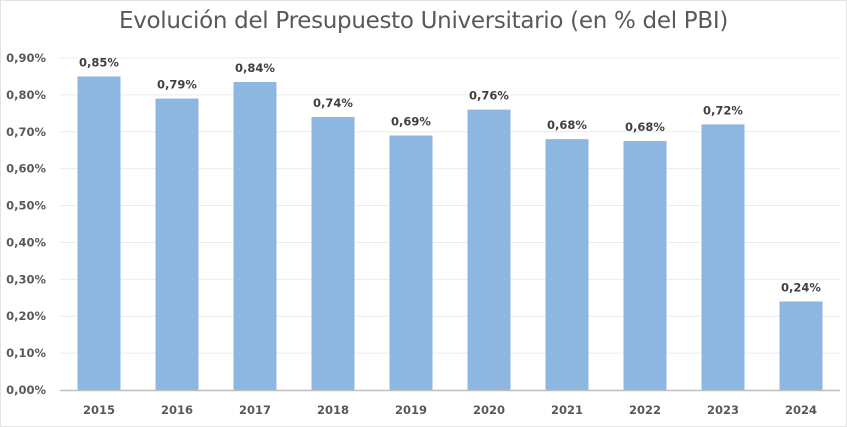 The width and height of the screenshot is (847, 427). I want to click on bar-2024, so click(801, 345).